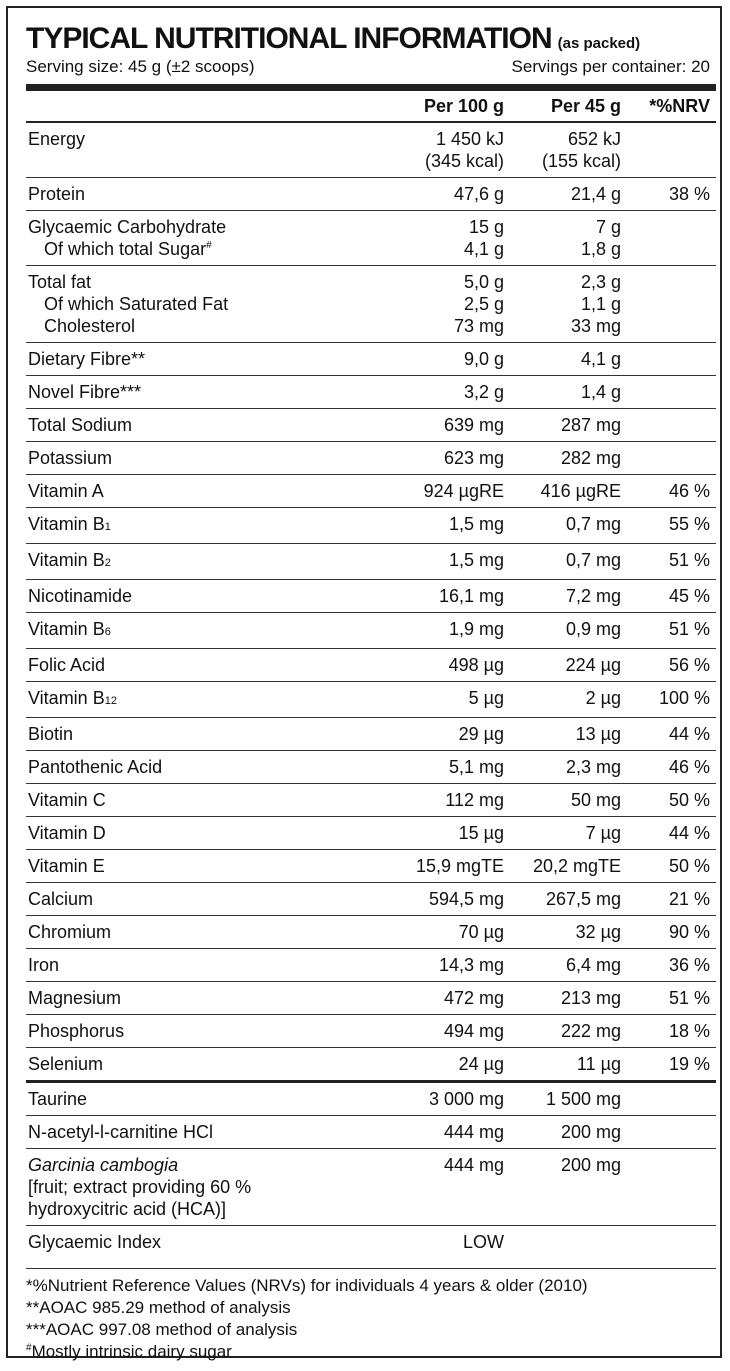 The width and height of the screenshot is (730, 1371). What do you see at coordinates (466, 1099) in the screenshot?
I see `value-line: 3 000 mg` at bounding box center [466, 1099].